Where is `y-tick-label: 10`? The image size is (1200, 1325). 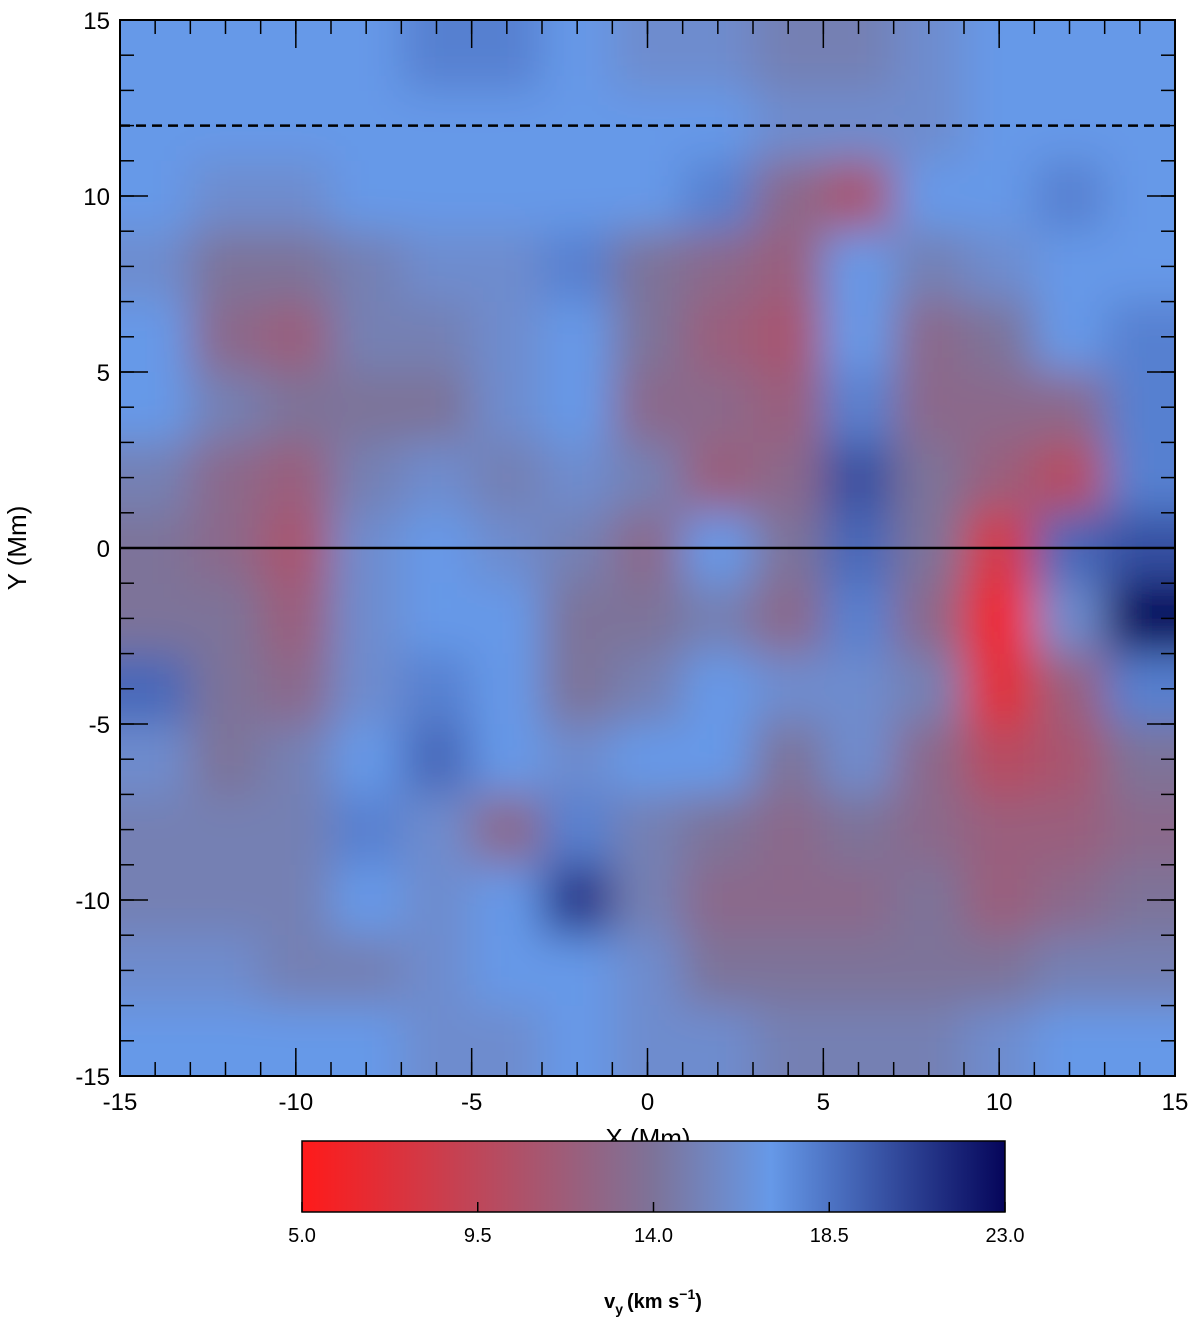 y-tick-label: 10 is located at coordinates (96, 197).